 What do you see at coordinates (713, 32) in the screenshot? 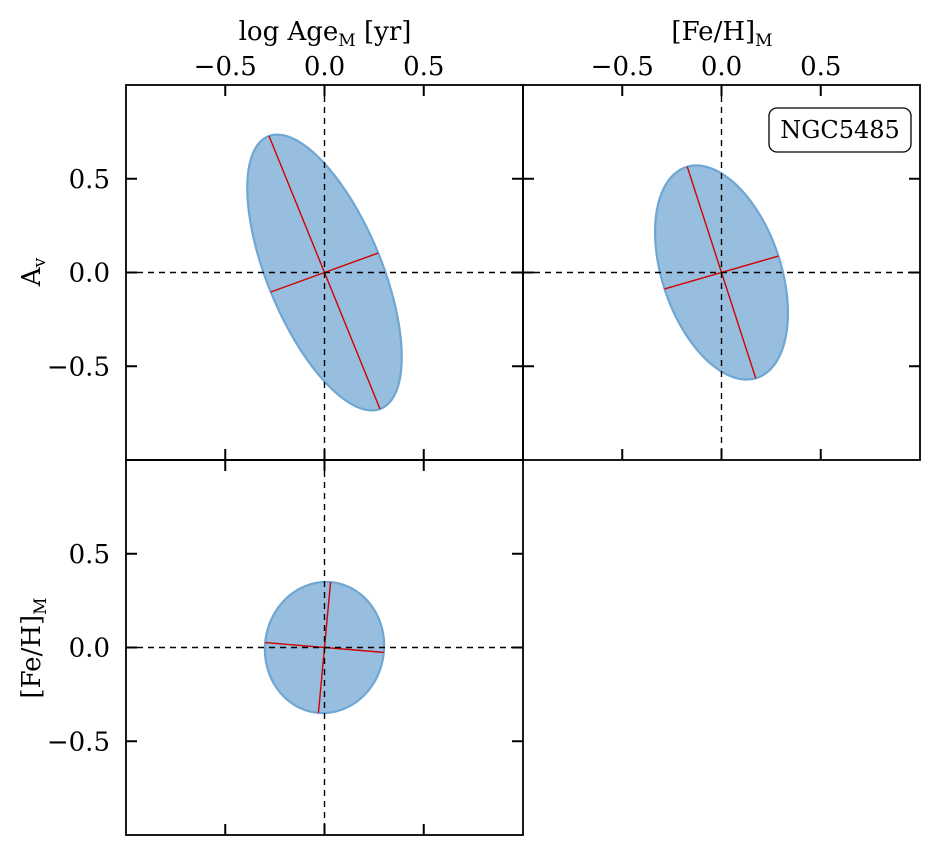
I see `top-right-title-main: [Fe/H]` at bounding box center [713, 32].